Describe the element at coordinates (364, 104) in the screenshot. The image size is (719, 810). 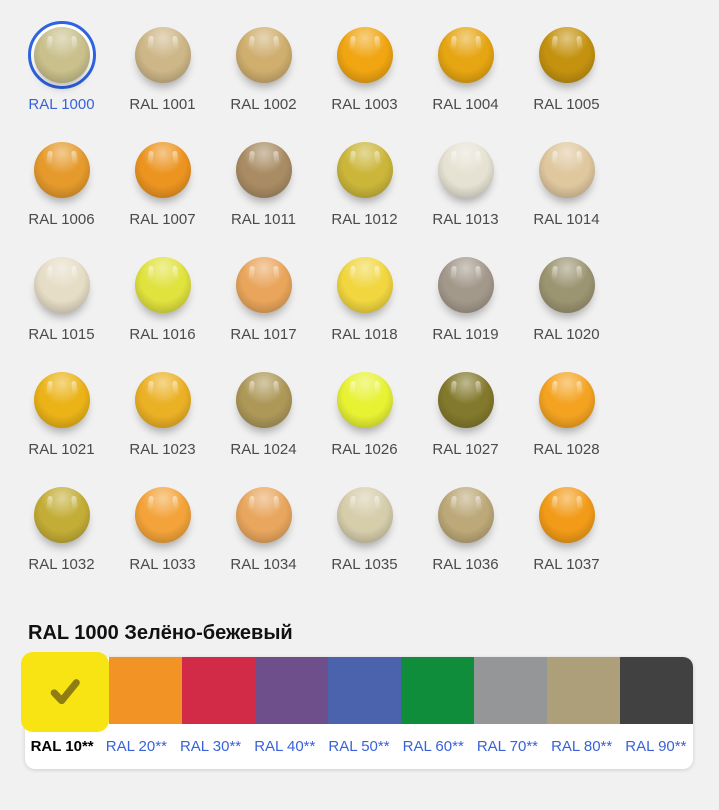
I see `ral-code-label: RAL 1003` at that location.